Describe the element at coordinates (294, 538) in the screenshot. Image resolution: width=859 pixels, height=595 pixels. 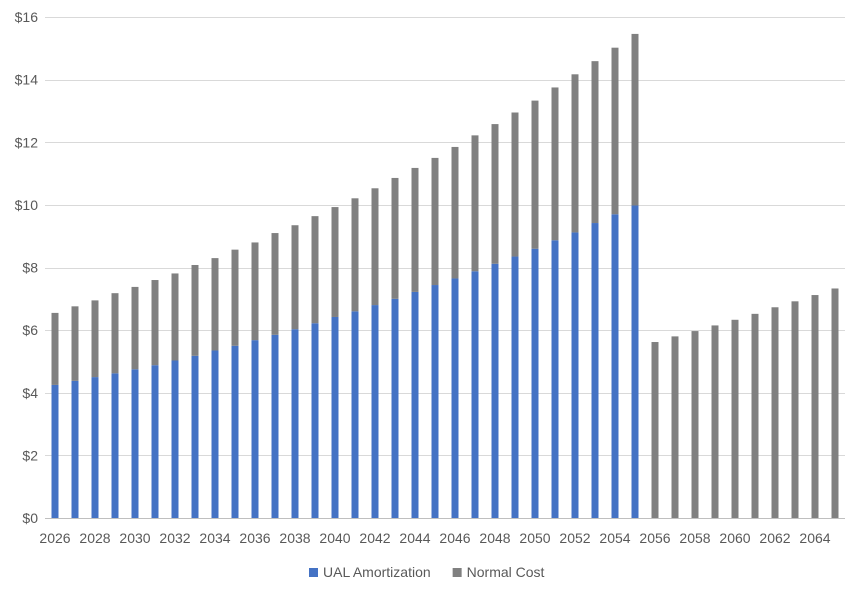
I see `x-tick-label: 2038` at that location.